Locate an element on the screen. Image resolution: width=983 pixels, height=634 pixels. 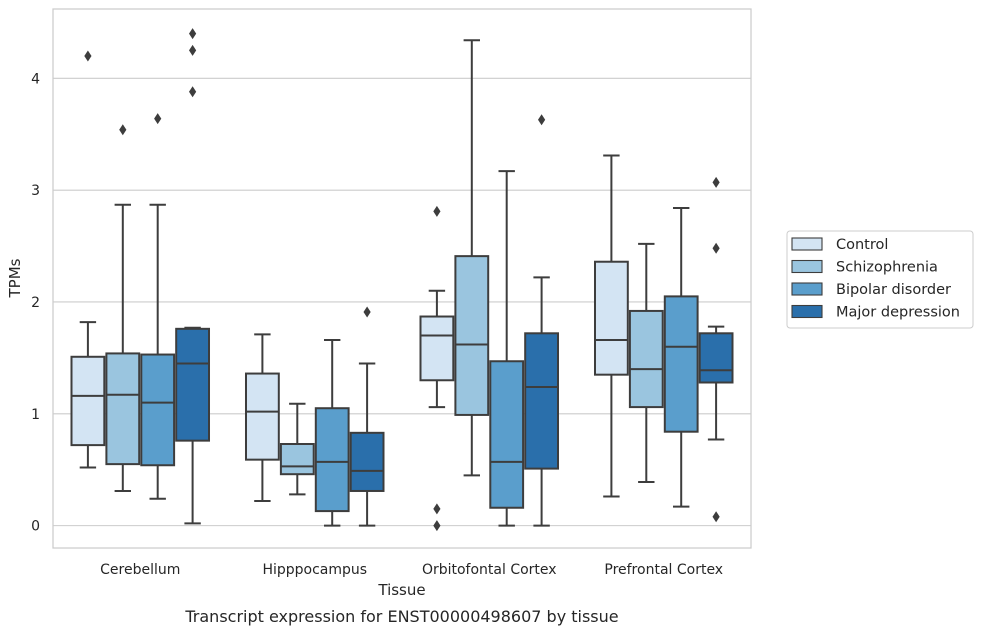
x-tick-label: Cerebellum is located at coordinates (140, 570).